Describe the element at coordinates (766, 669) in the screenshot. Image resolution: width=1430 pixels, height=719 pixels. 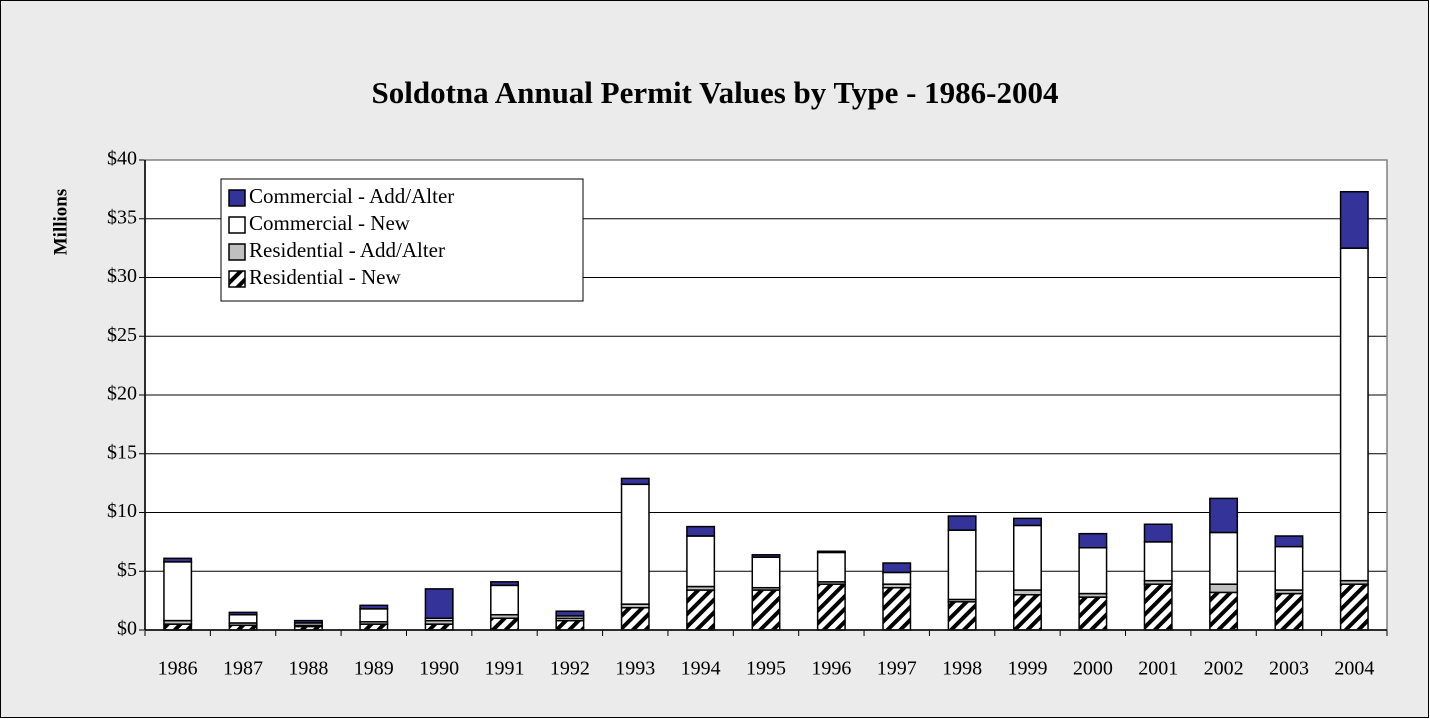
I see `x-tick-label: 1995` at that location.